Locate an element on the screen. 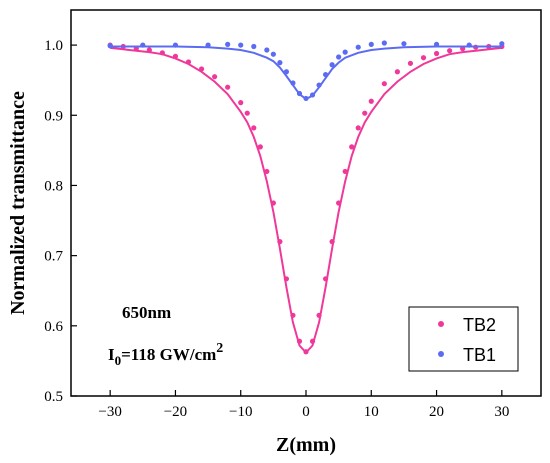 The height and width of the screenshot is (463, 550). legend-label-tb2: TB2 is located at coordinates (479, 325).